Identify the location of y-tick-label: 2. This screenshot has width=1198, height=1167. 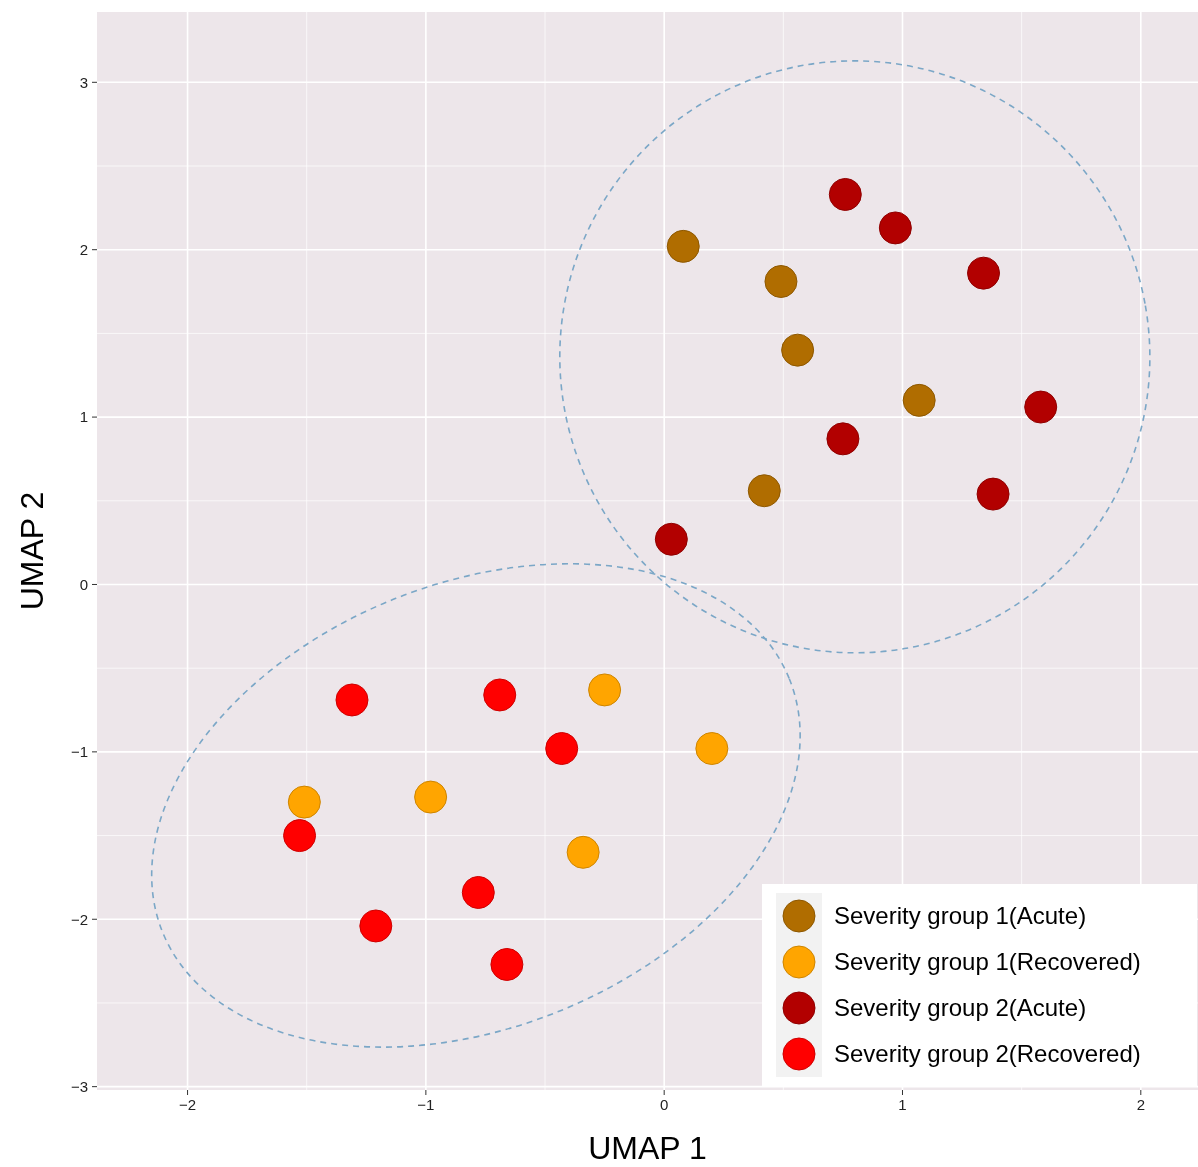
(83, 249).